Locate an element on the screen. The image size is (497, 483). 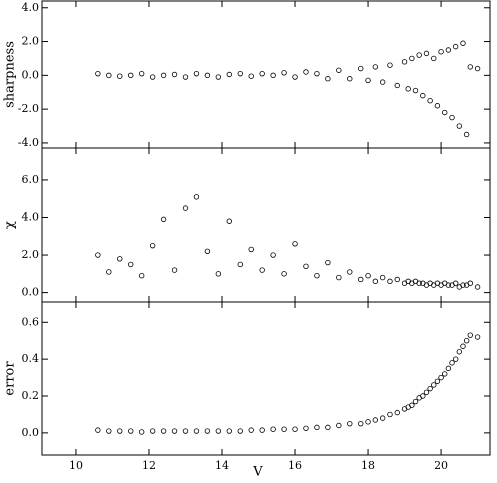
y-tick-label: 0.6 is located at coordinates (31, 321).